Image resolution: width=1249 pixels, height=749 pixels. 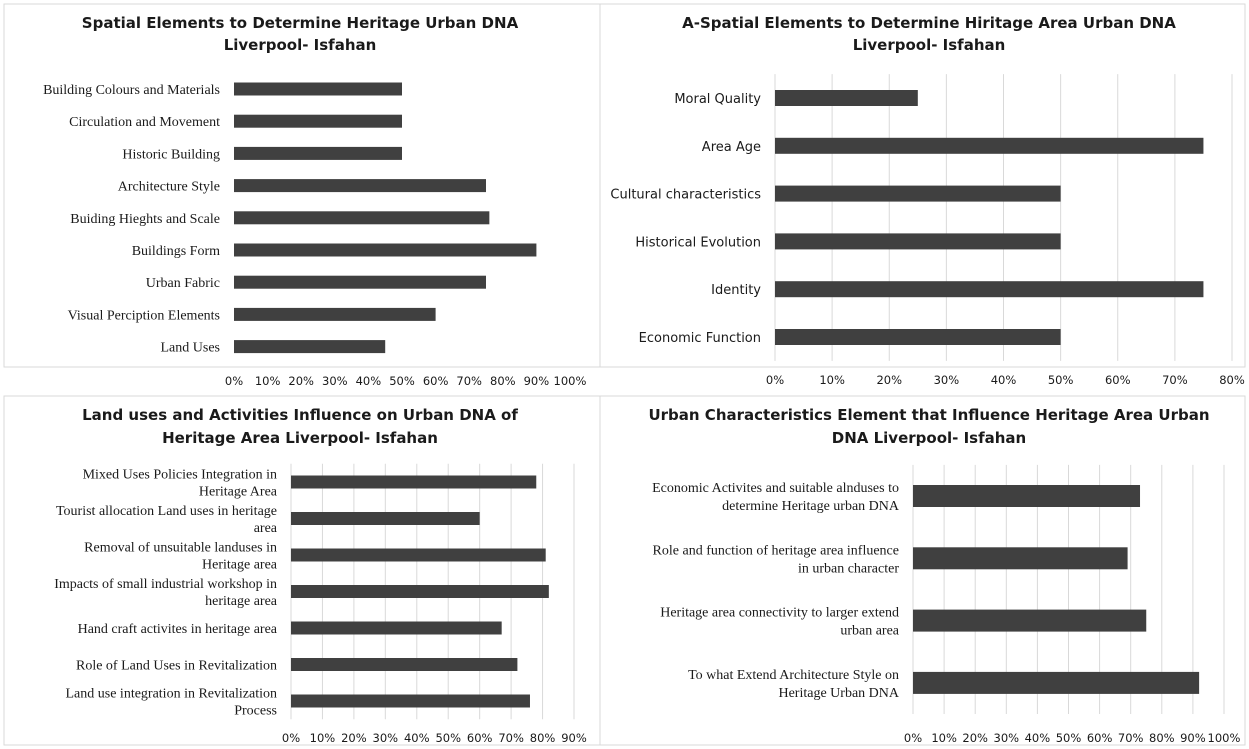 I want to click on category-label: Cultural characteristics, so click(x=685, y=195).